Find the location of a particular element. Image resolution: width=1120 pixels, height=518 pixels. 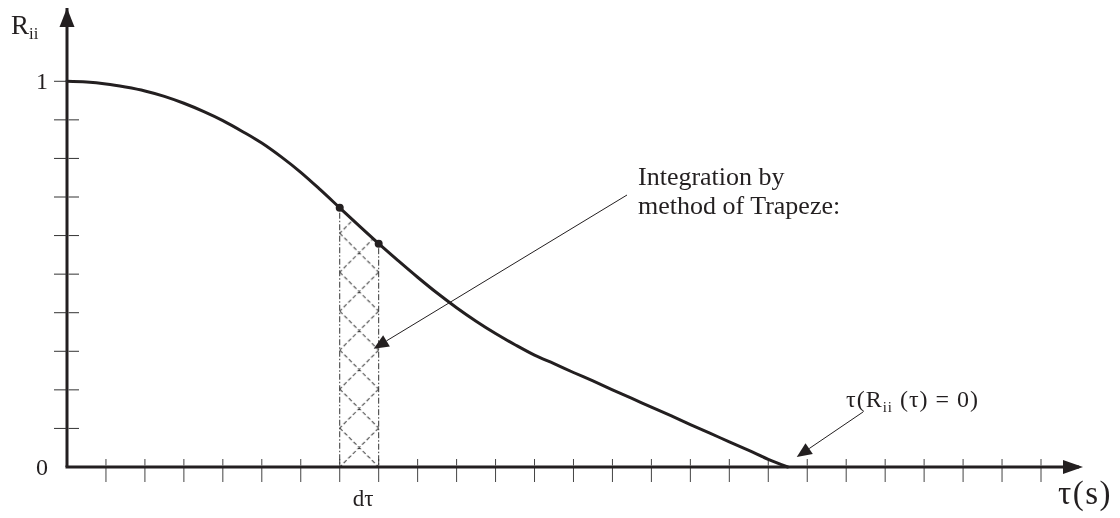

y-axis-title: R$_{ii}$ is located at coordinates (25, 27).